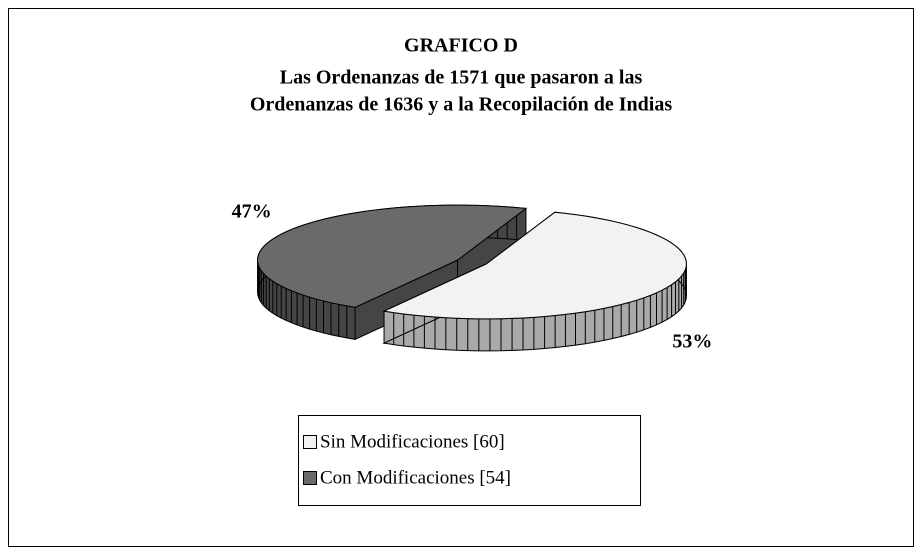  What do you see at coordinates (415, 477) in the screenshot?
I see `legend-label: Con Modificaciones [54]` at bounding box center [415, 477].